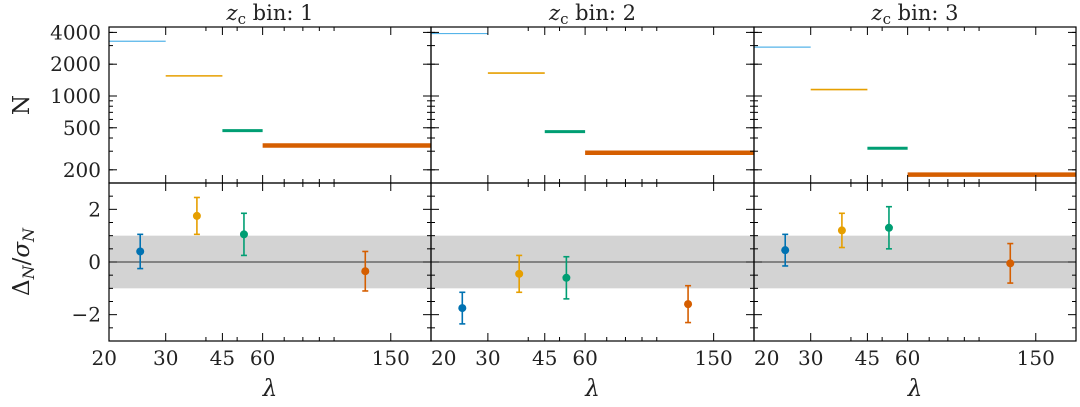  Describe the element at coordinates (94, 262) in the screenshot. I see `y-tick-label: 0` at that location.